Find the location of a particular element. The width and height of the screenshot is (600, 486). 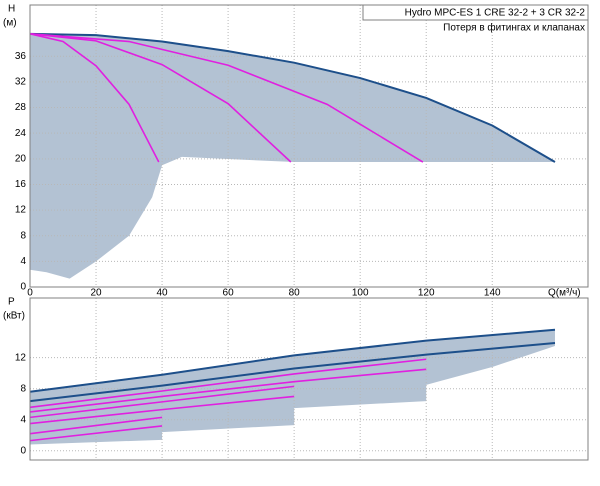

y-axis-label: P is located at coordinates (11, 302).